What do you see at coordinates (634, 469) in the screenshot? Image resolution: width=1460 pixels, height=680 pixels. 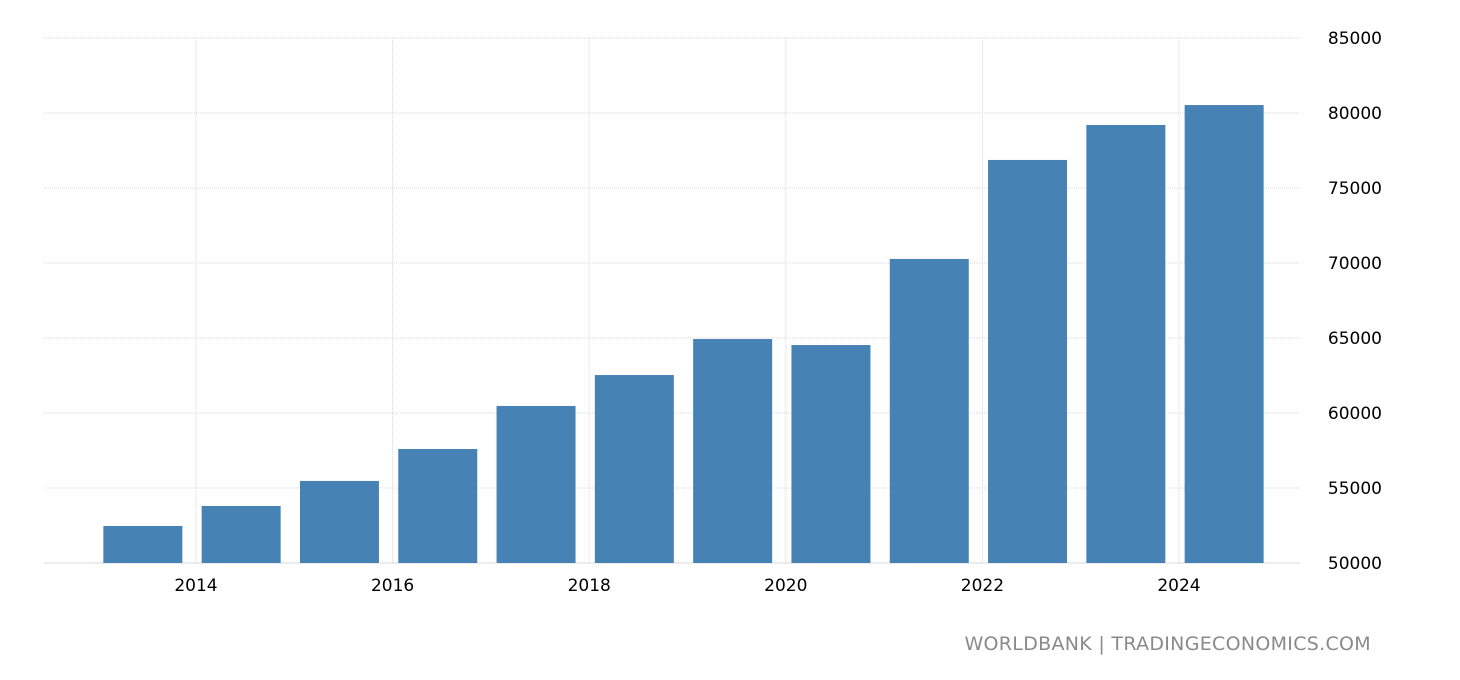 I see `bar-2018` at bounding box center [634, 469].